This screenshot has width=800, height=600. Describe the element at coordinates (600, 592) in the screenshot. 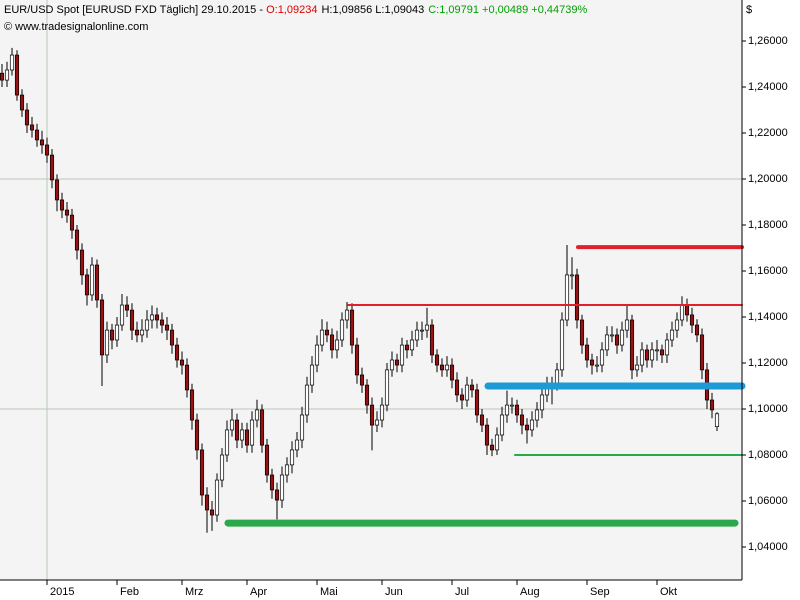

I see `x-tick-label: Sep` at that location.